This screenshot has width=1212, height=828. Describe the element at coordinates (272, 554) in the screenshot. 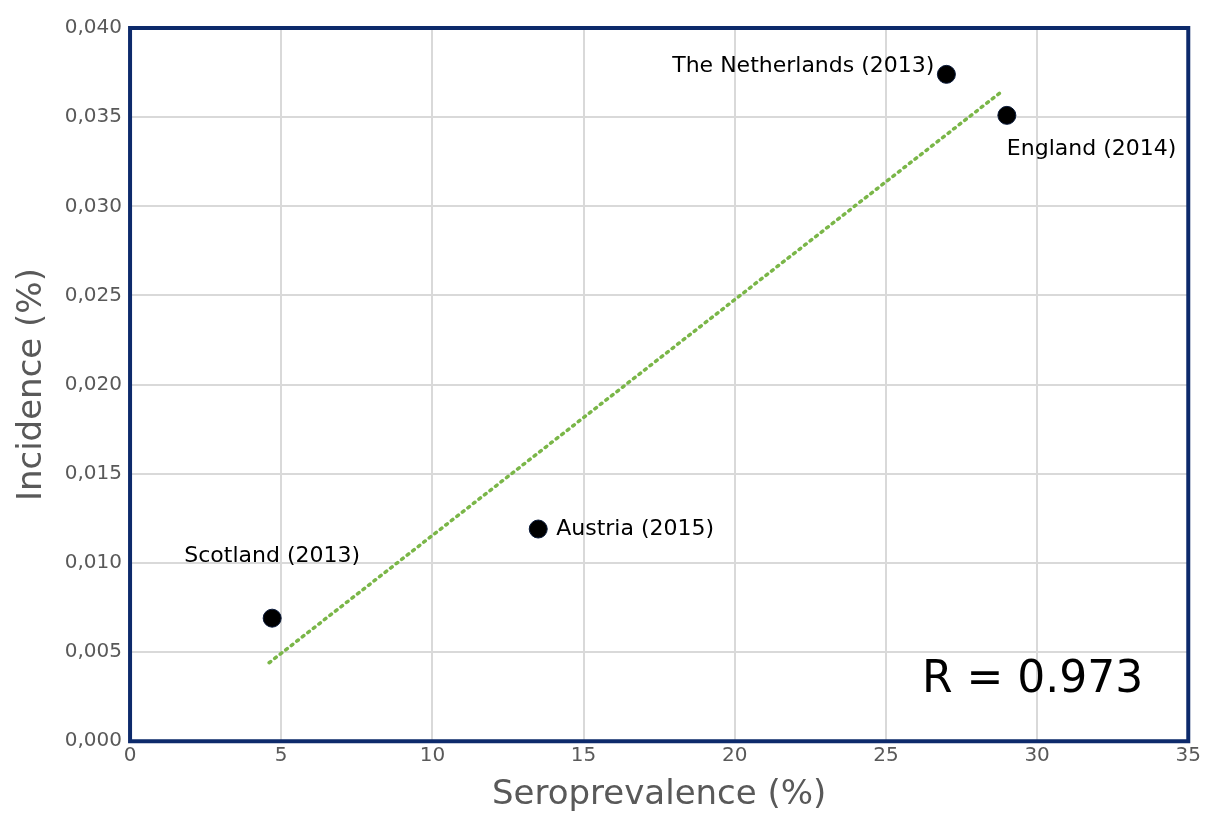

I see `annotation: Scotland (2013)` at that location.